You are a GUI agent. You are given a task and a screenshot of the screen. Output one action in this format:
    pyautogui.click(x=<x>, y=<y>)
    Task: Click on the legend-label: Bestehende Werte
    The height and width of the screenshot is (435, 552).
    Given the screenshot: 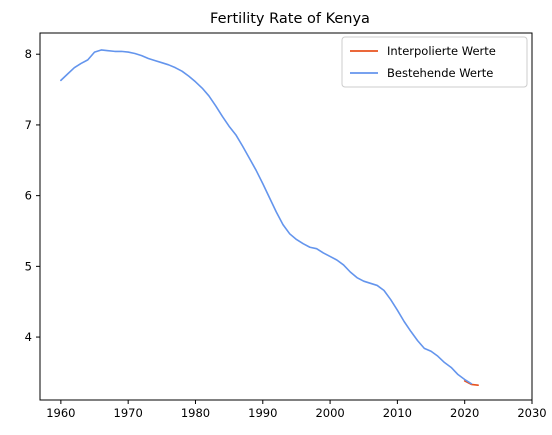 What is the action you would take?
    pyautogui.click(x=440, y=73)
    